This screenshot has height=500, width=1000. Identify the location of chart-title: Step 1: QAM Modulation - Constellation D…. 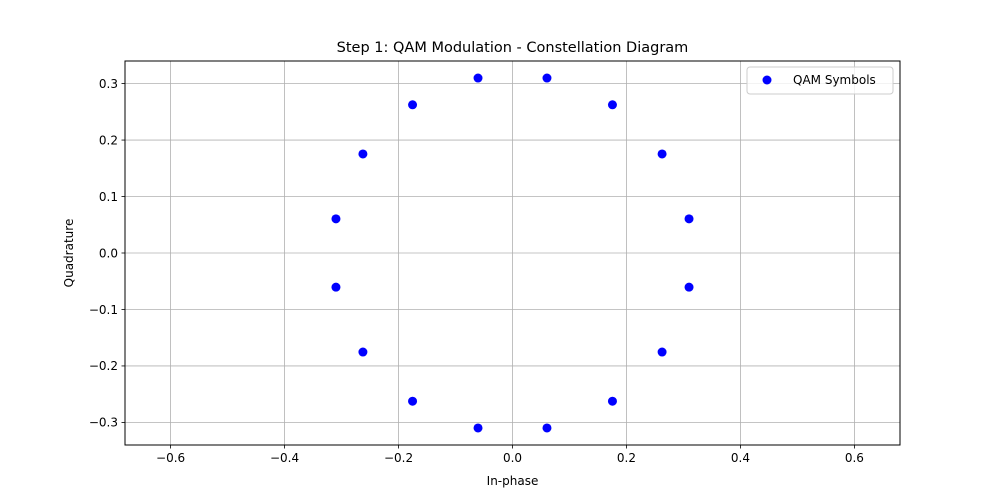
(513, 48).